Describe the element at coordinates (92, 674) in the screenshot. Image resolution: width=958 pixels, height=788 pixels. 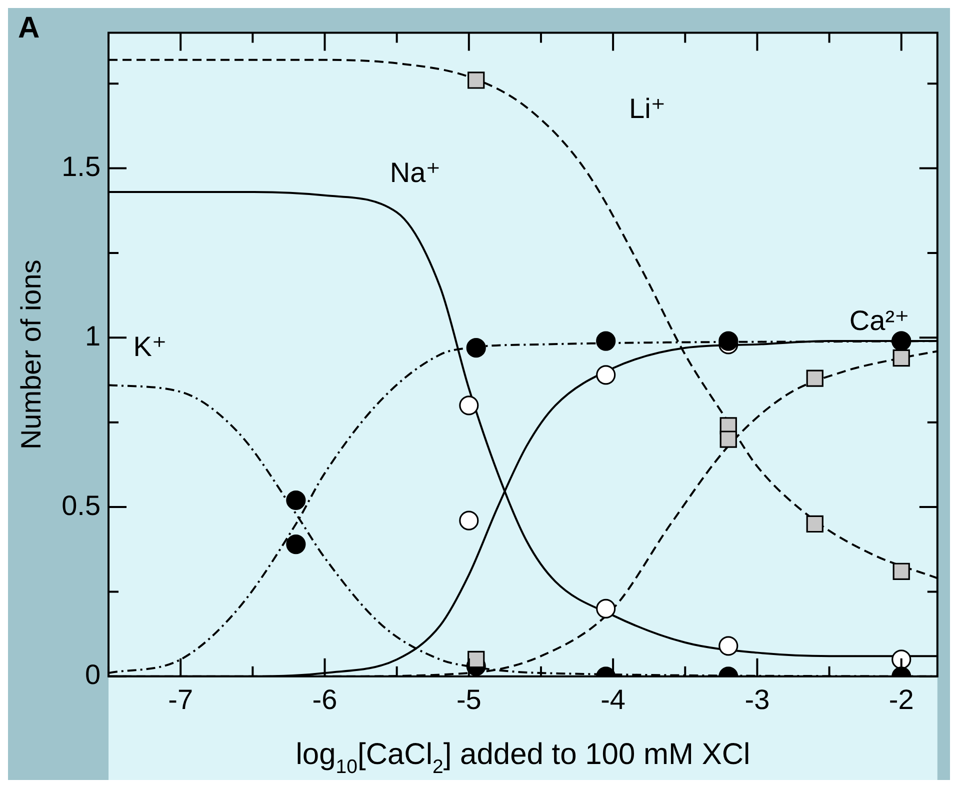
I see `y-tick-label: 0` at that location.